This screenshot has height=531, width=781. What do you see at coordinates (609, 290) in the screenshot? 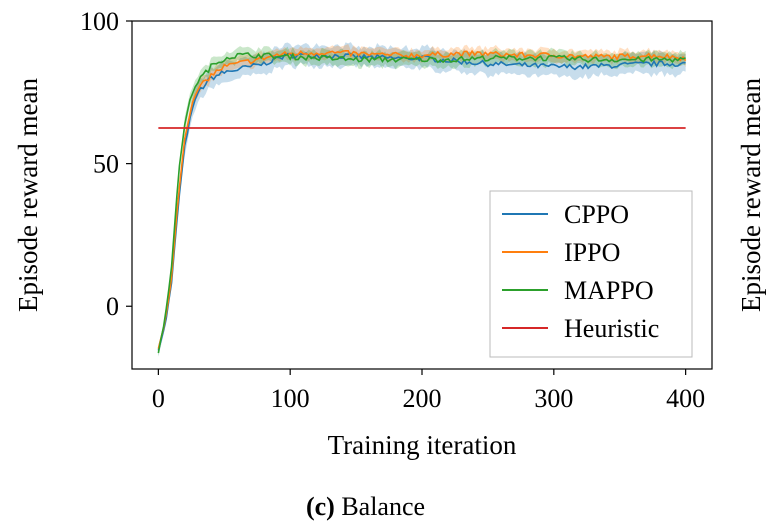
I see `legend-label-mappo: MAPPO` at bounding box center [609, 290].